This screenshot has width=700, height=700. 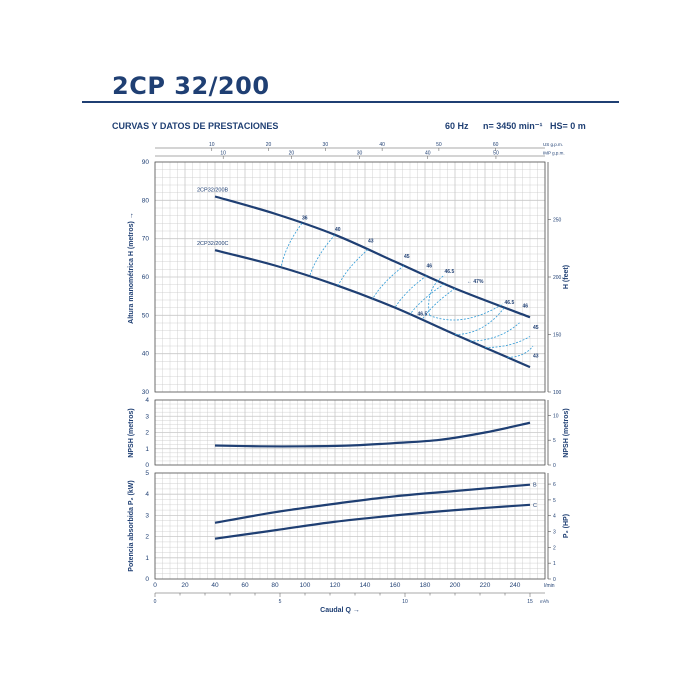 What do you see at coordinates (554, 517) in the screenshot?
I see `hp-axis-tick-label: 4` at bounding box center [554, 517].